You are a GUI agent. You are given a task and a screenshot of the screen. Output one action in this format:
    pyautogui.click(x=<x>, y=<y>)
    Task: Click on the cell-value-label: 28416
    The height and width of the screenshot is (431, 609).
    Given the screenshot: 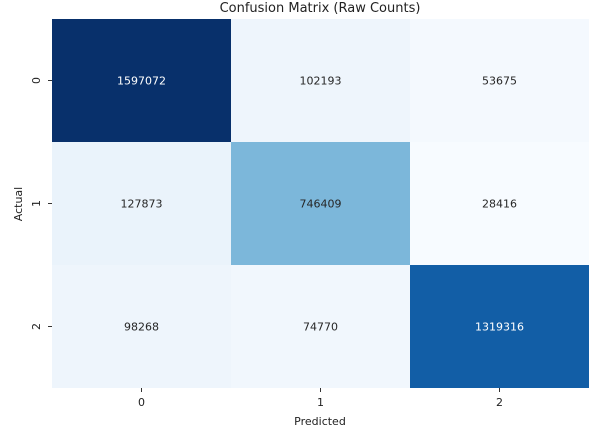 What is the action you would take?
    pyautogui.click(x=499, y=204)
    